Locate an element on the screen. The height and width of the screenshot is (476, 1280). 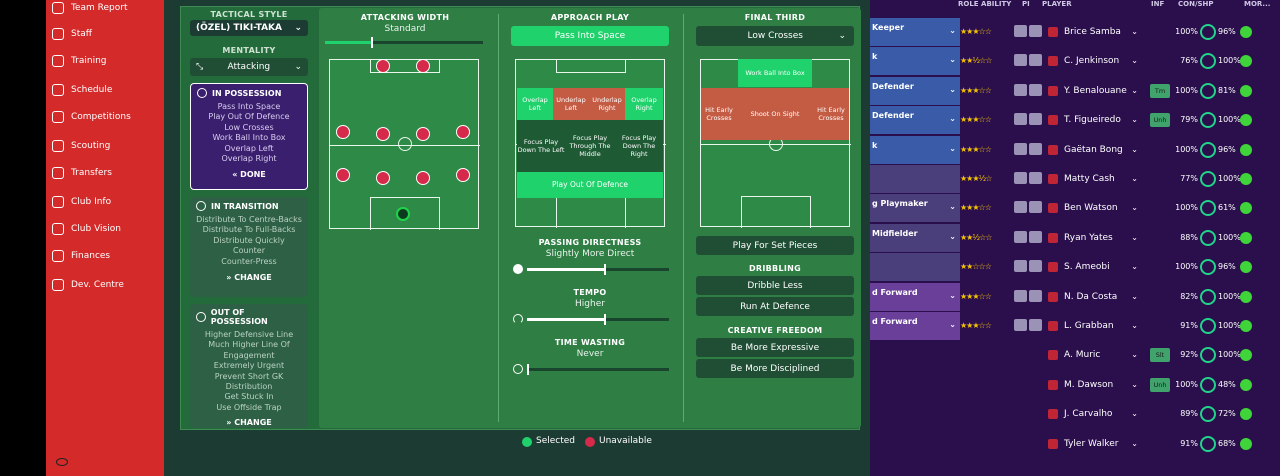
player-cell: J. Carvalho ⌄ is located at coordinates (1095, 414).